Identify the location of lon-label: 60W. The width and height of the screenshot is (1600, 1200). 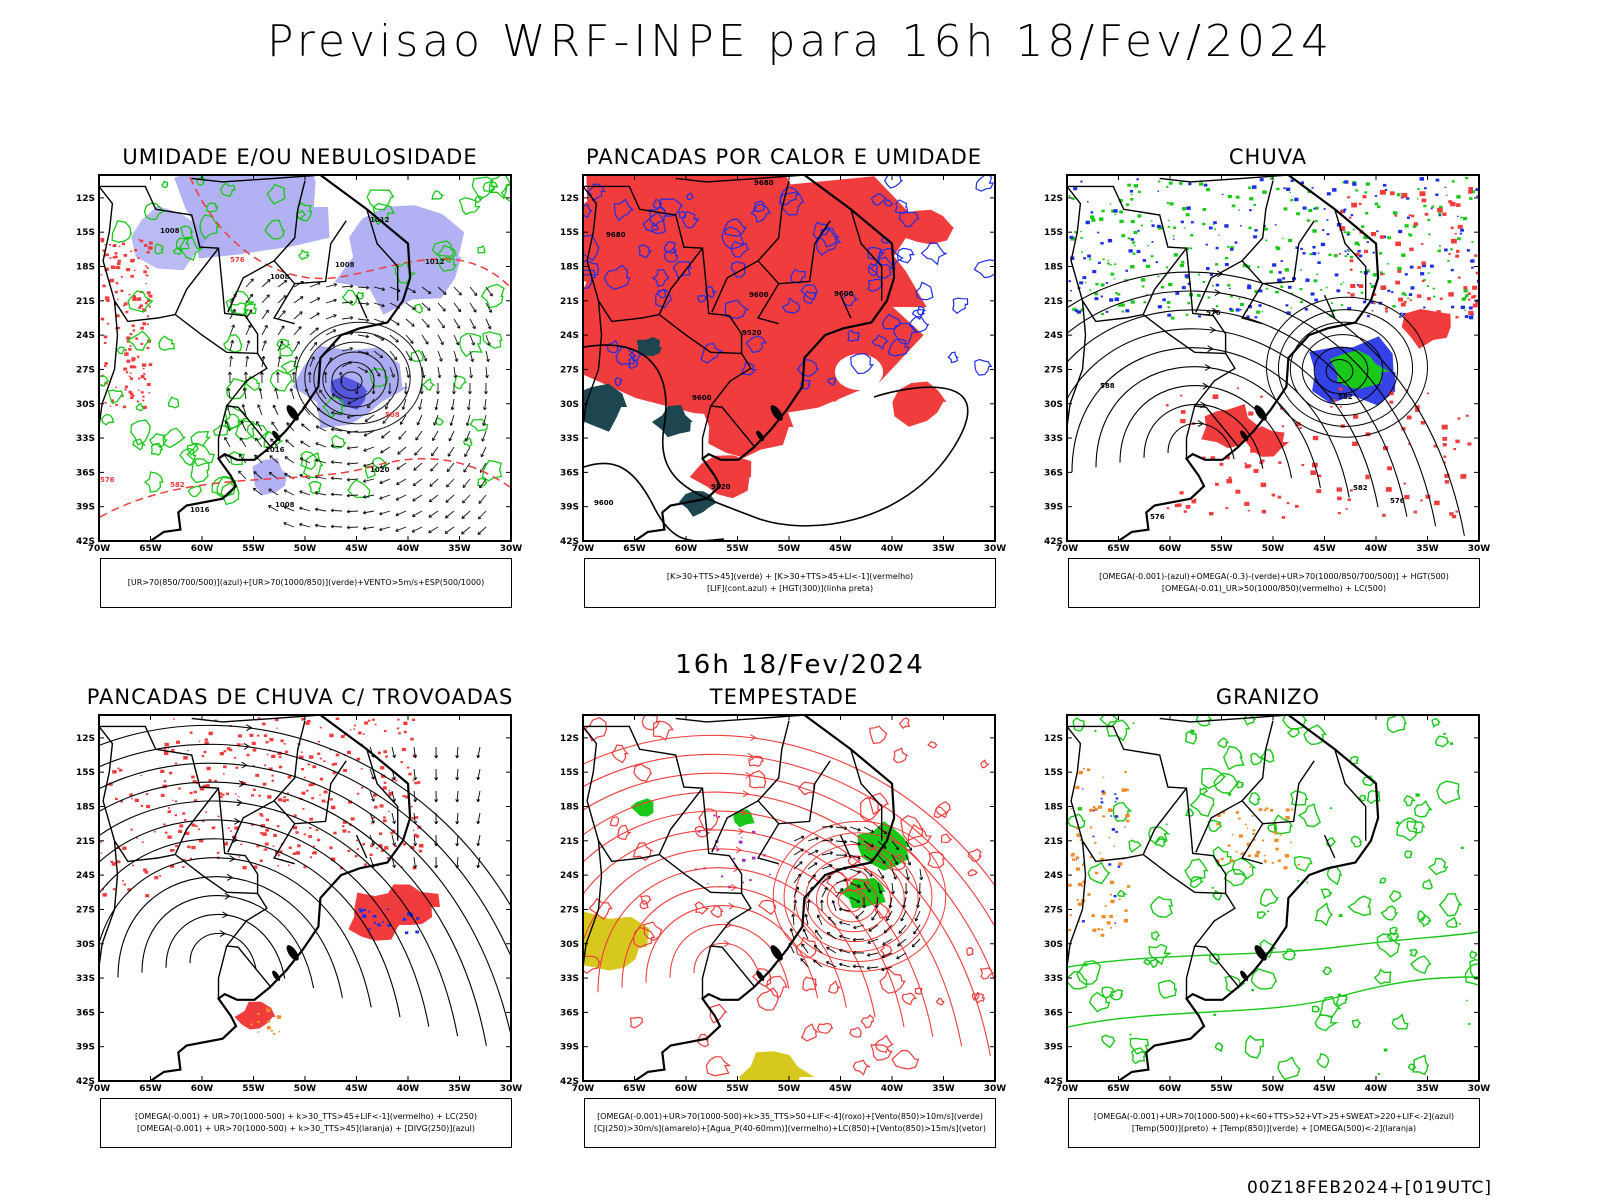
(202, 549).